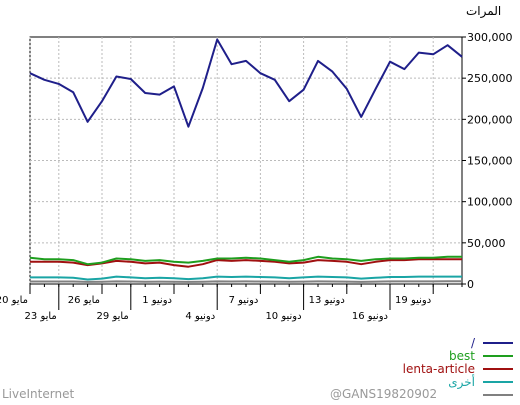  I want to click on legend-item: lenta-article, so click(407, 368).